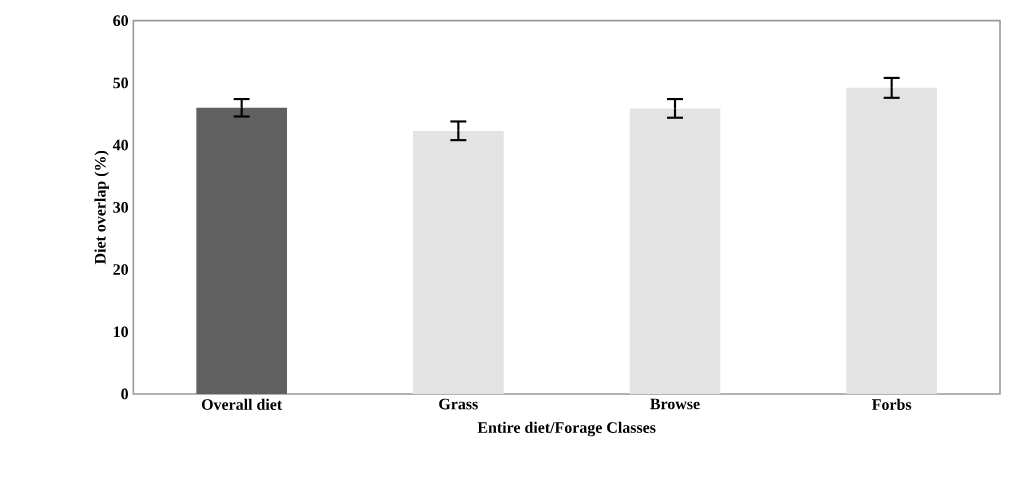  I want to click on y-tick-label: 20, so click(121, 269).